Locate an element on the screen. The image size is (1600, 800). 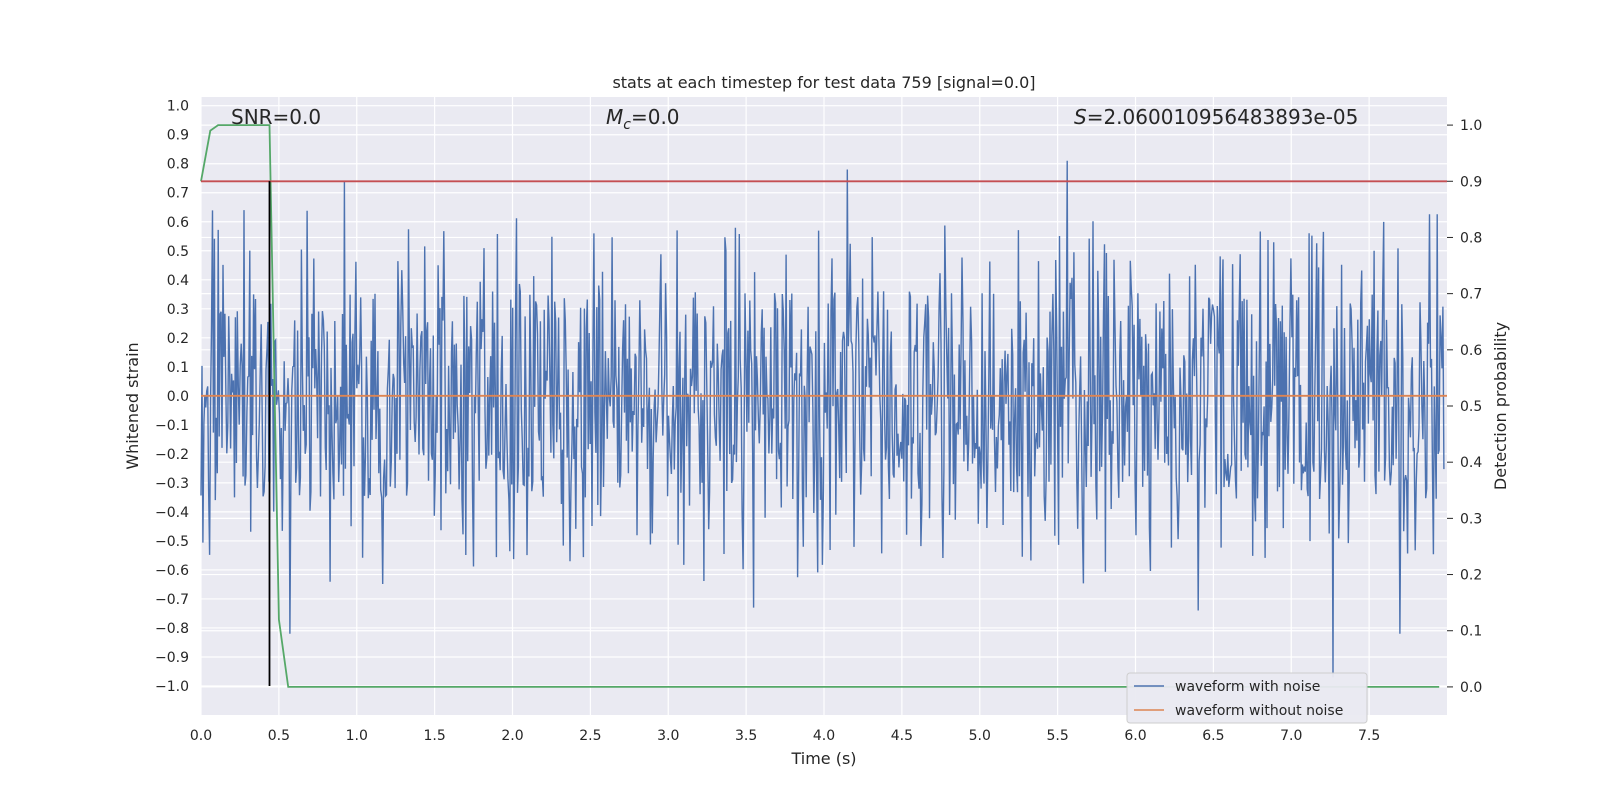
s-statistic-value: =2.060010956483893e-05 is located at coordinates (1223, 117).